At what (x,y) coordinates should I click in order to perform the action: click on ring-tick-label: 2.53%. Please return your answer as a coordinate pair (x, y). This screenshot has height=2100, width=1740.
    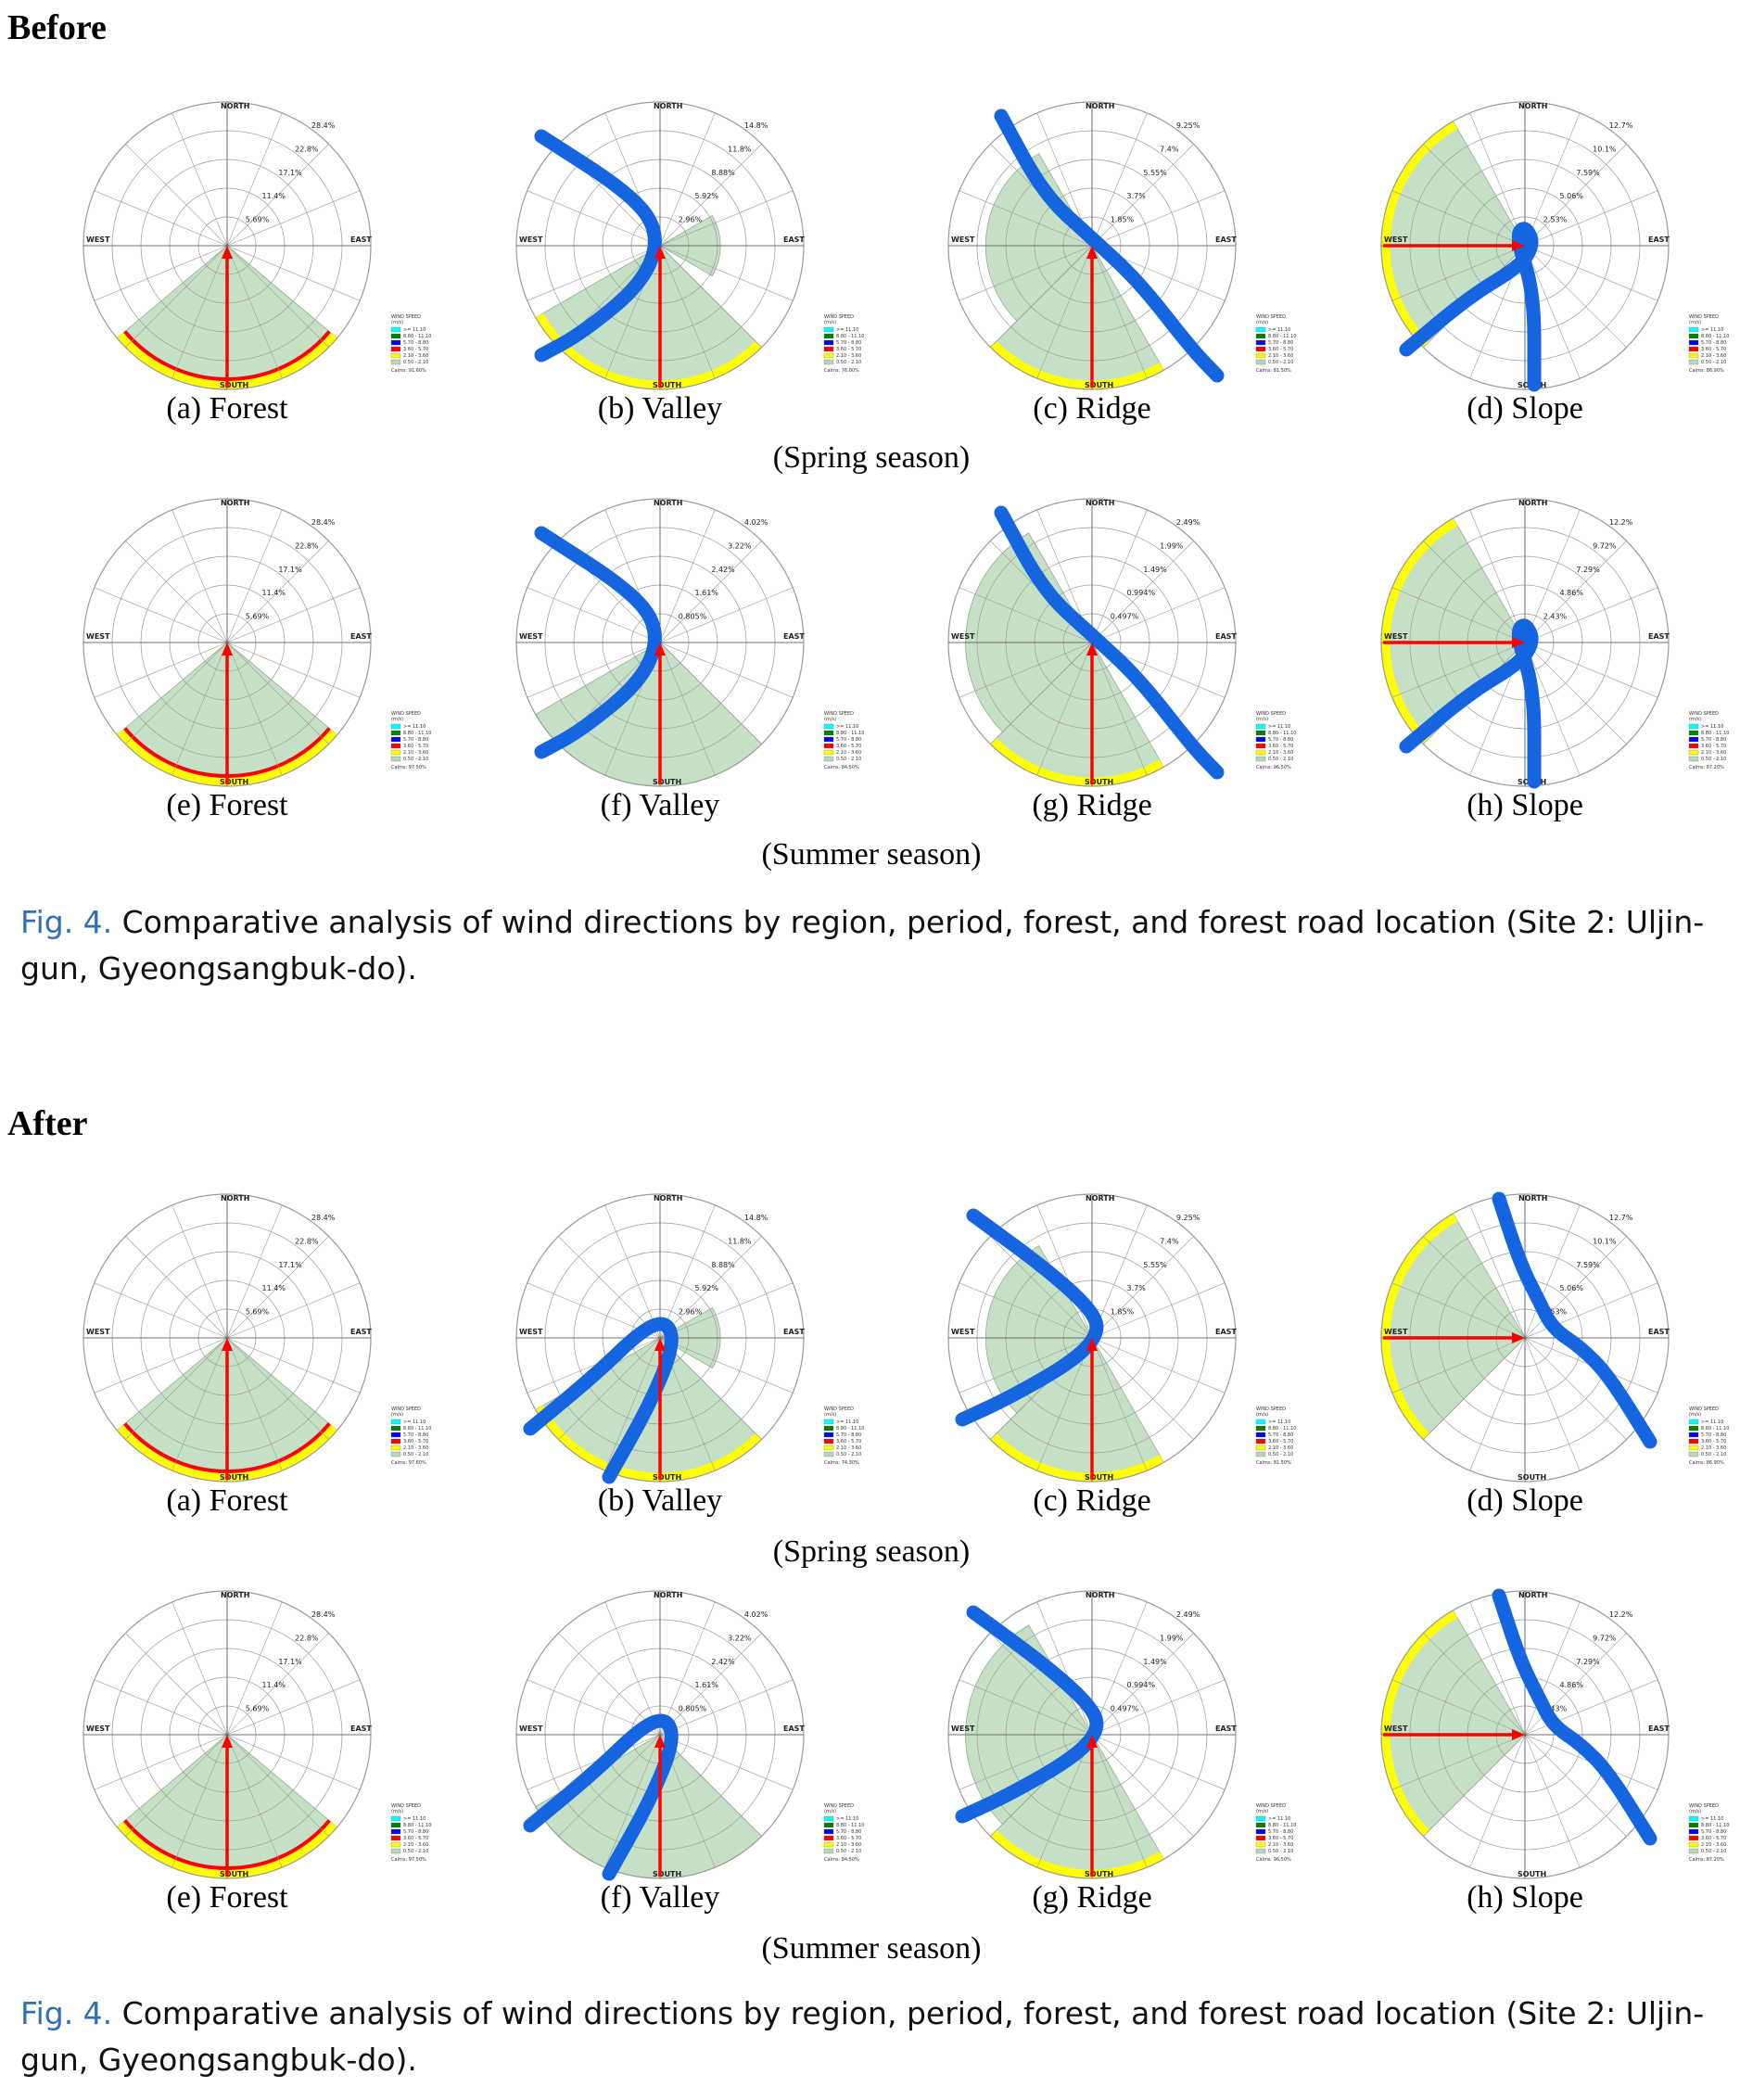
    Looking at the image, I should click on (1556, 220).